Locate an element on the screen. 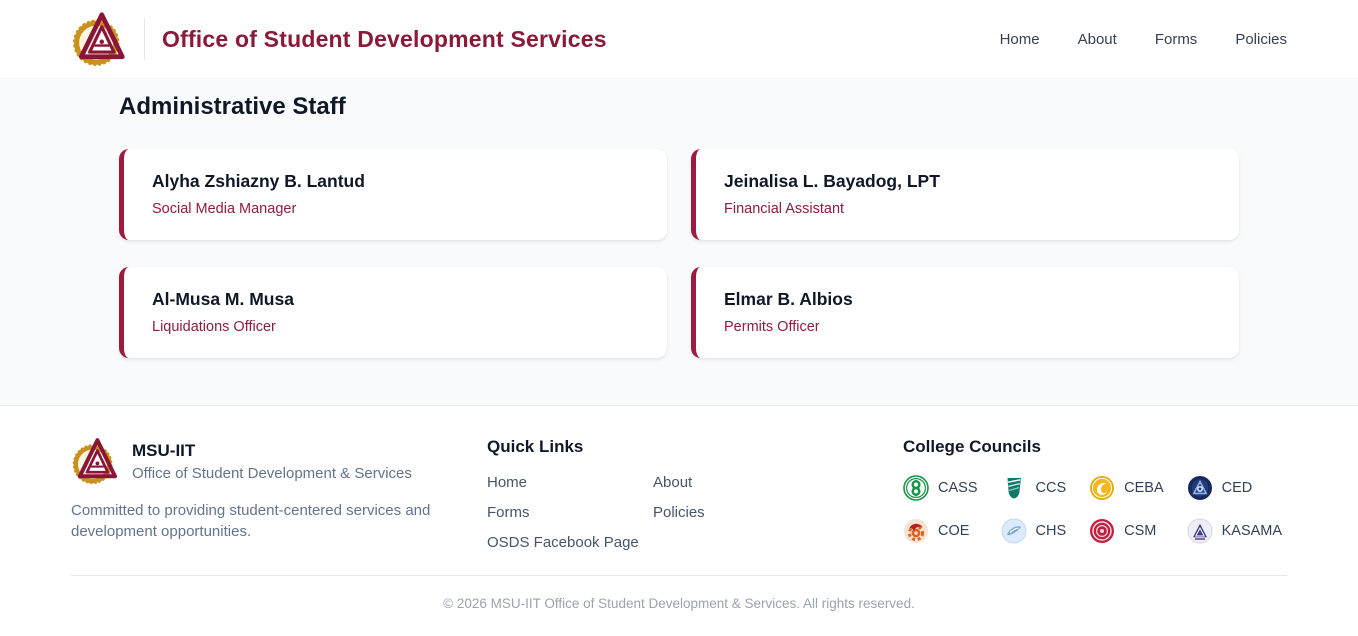 This screenshot has height=636, width=1358. footer-councils-column: College Councils CASS is located at coordinates (1095, 494).